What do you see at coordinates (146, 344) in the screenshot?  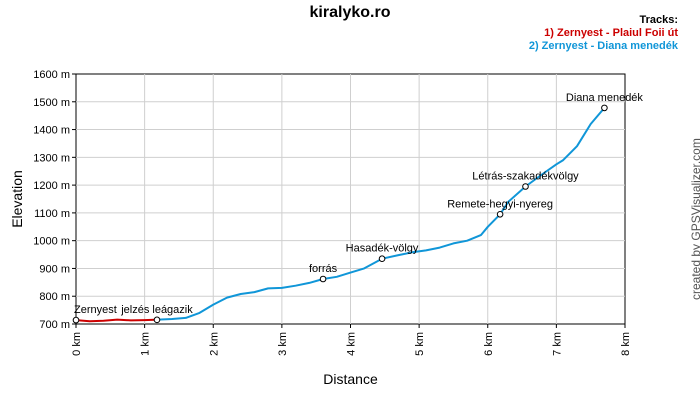 I see `x-tick-label: 1 km` at bounding box center [146, 344].